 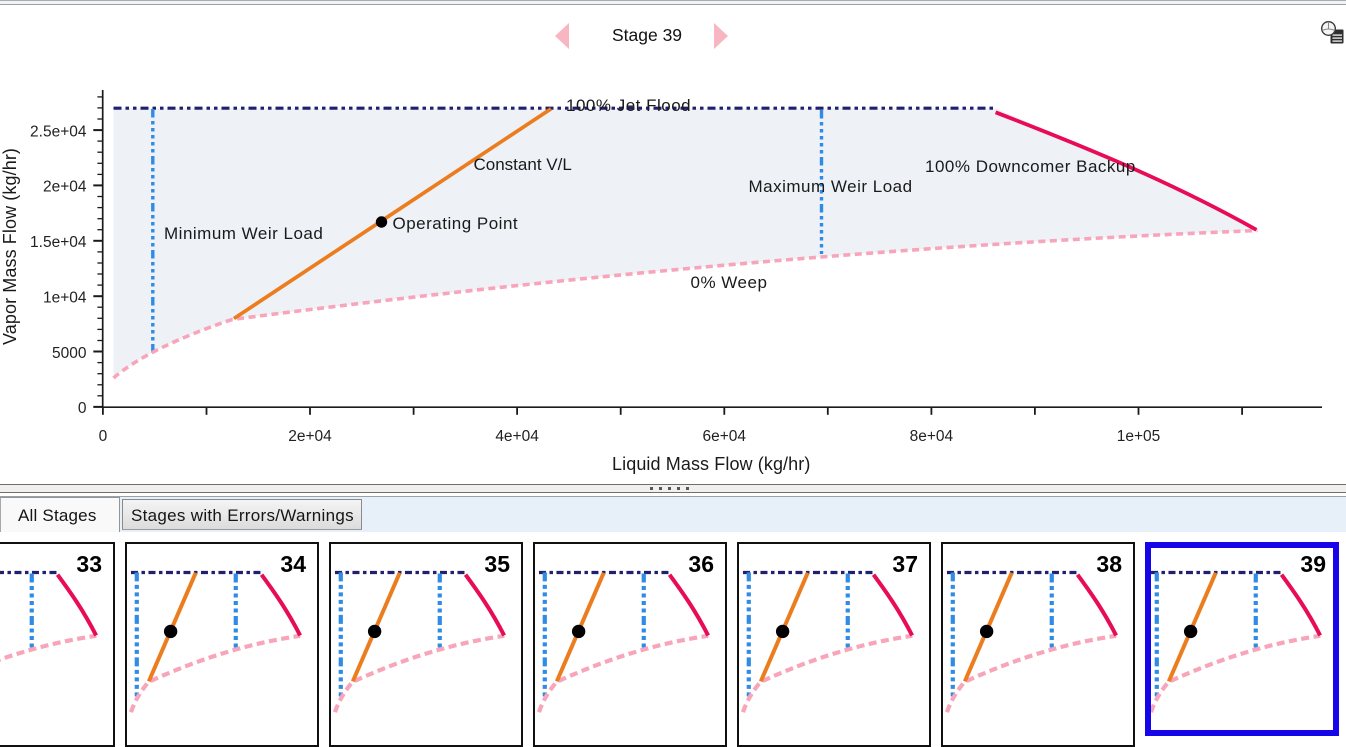 What do you see at coordinates (58, 131) in the screenshot?
I see `svg-text: 2.5e+04` at bounding box center [58, 131].